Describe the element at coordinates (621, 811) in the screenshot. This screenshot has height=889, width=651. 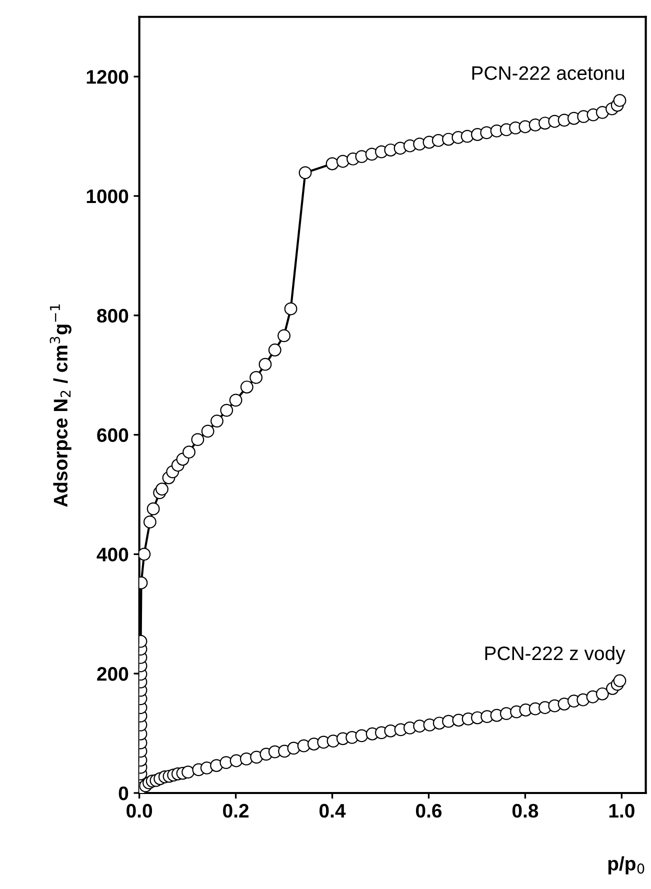
I see `x-tick-label: 1.0` at that location.